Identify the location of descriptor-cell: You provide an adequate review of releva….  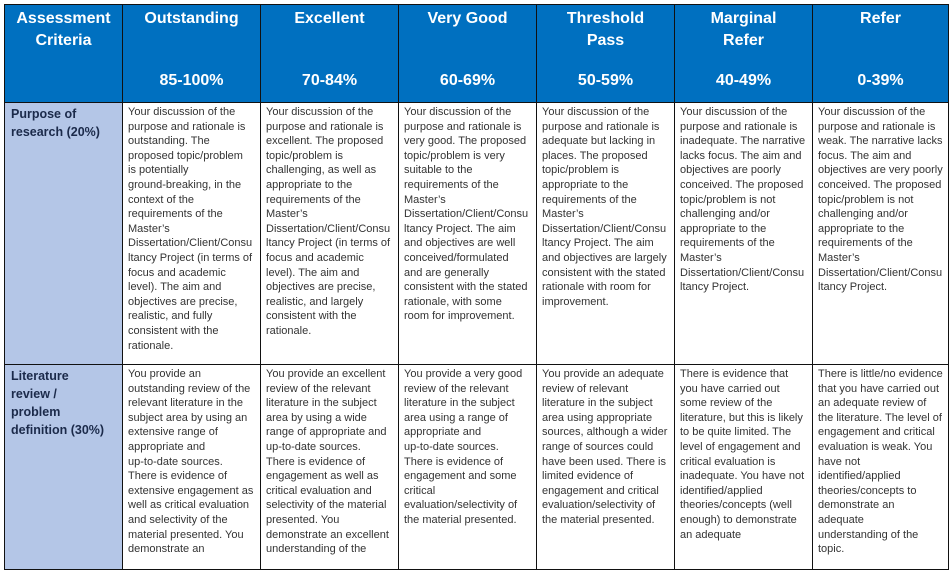
(605, 467).